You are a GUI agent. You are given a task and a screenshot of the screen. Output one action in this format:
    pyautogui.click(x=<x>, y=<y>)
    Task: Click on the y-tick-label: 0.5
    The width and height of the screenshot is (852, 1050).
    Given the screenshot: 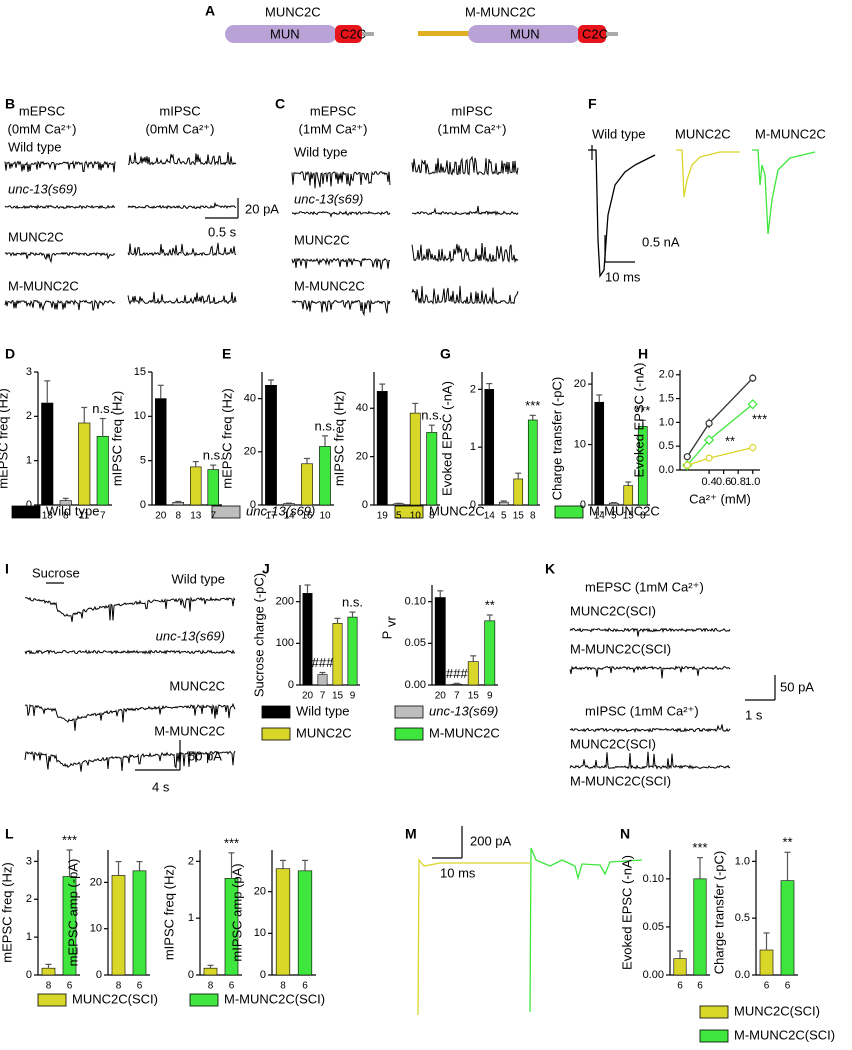 What is the action you would take?
    pyautogui.click(x=666, y=446)
    